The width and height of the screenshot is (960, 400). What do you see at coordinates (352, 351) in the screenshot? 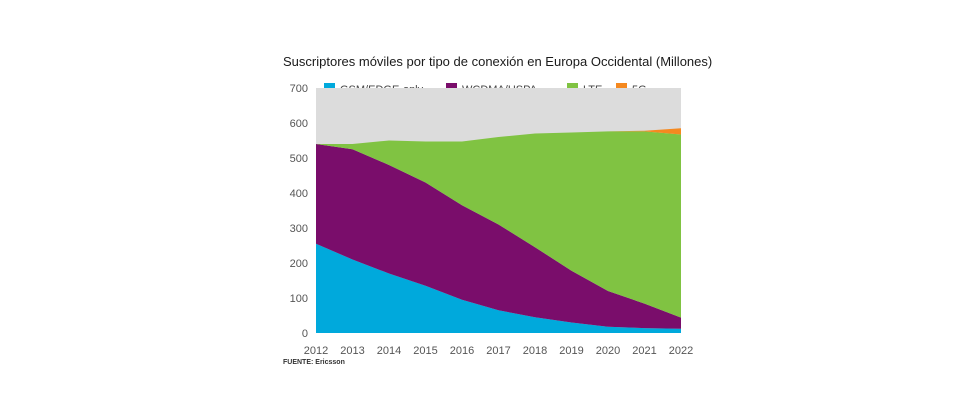
I see `x-tick-label: 2013` at bounding box center [352, 351].